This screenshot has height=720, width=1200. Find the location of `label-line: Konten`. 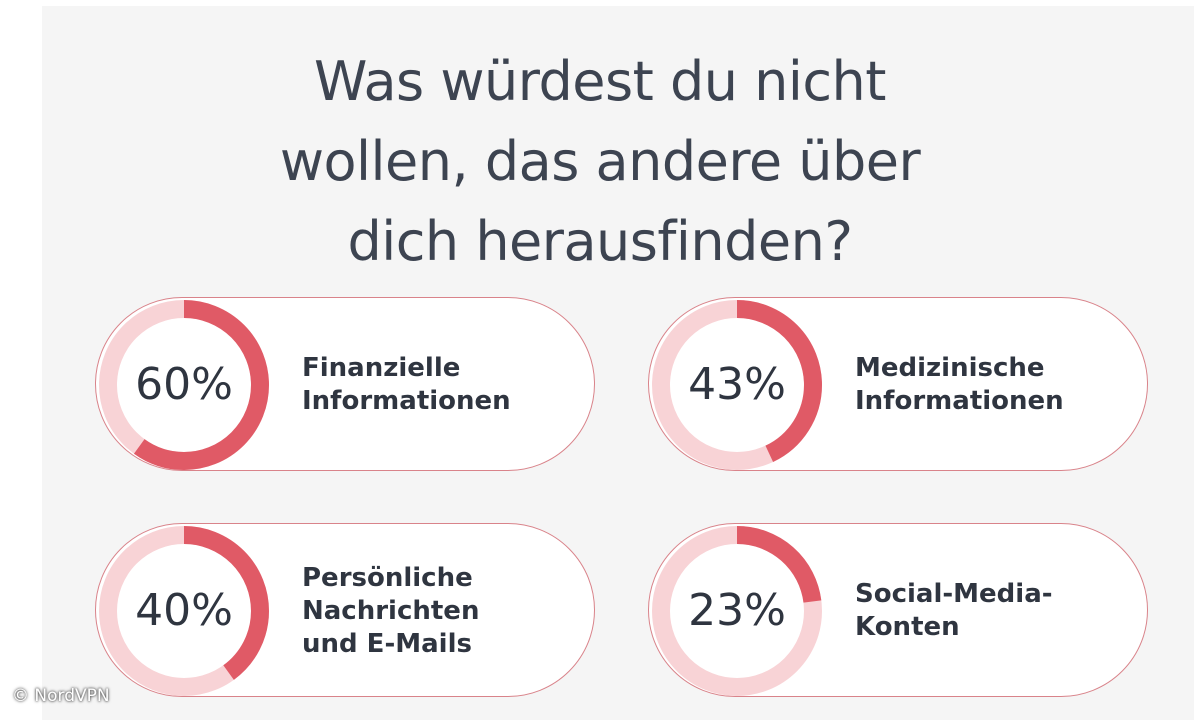

label-line: Konten is located at coordinates (907, 627).